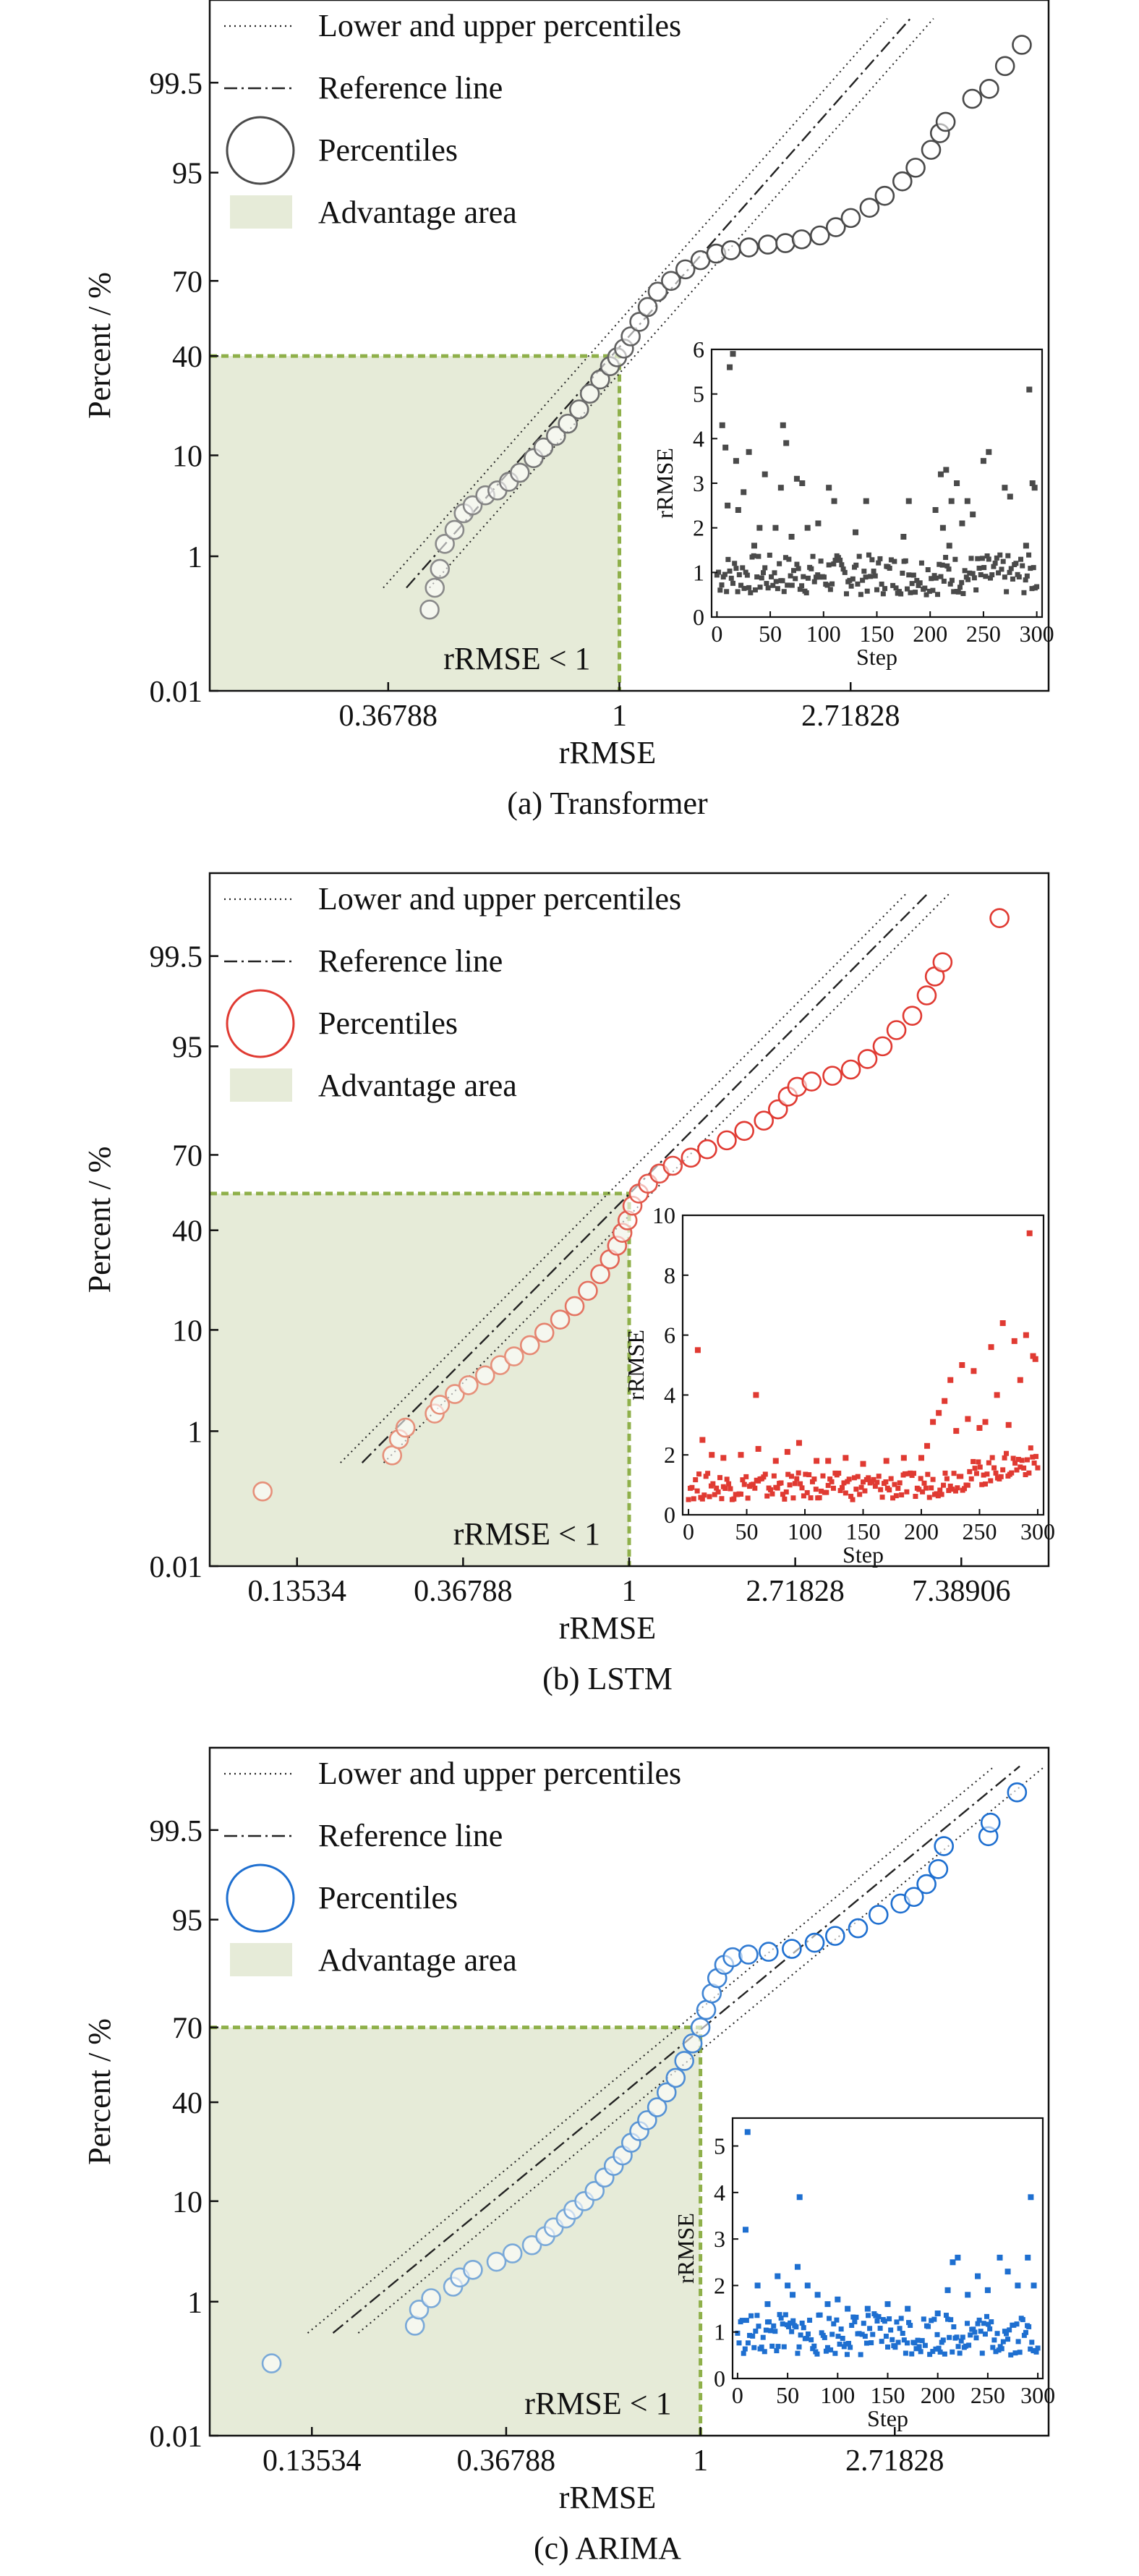  I want to click on y-tick-label: 95, so click(187, 1047).